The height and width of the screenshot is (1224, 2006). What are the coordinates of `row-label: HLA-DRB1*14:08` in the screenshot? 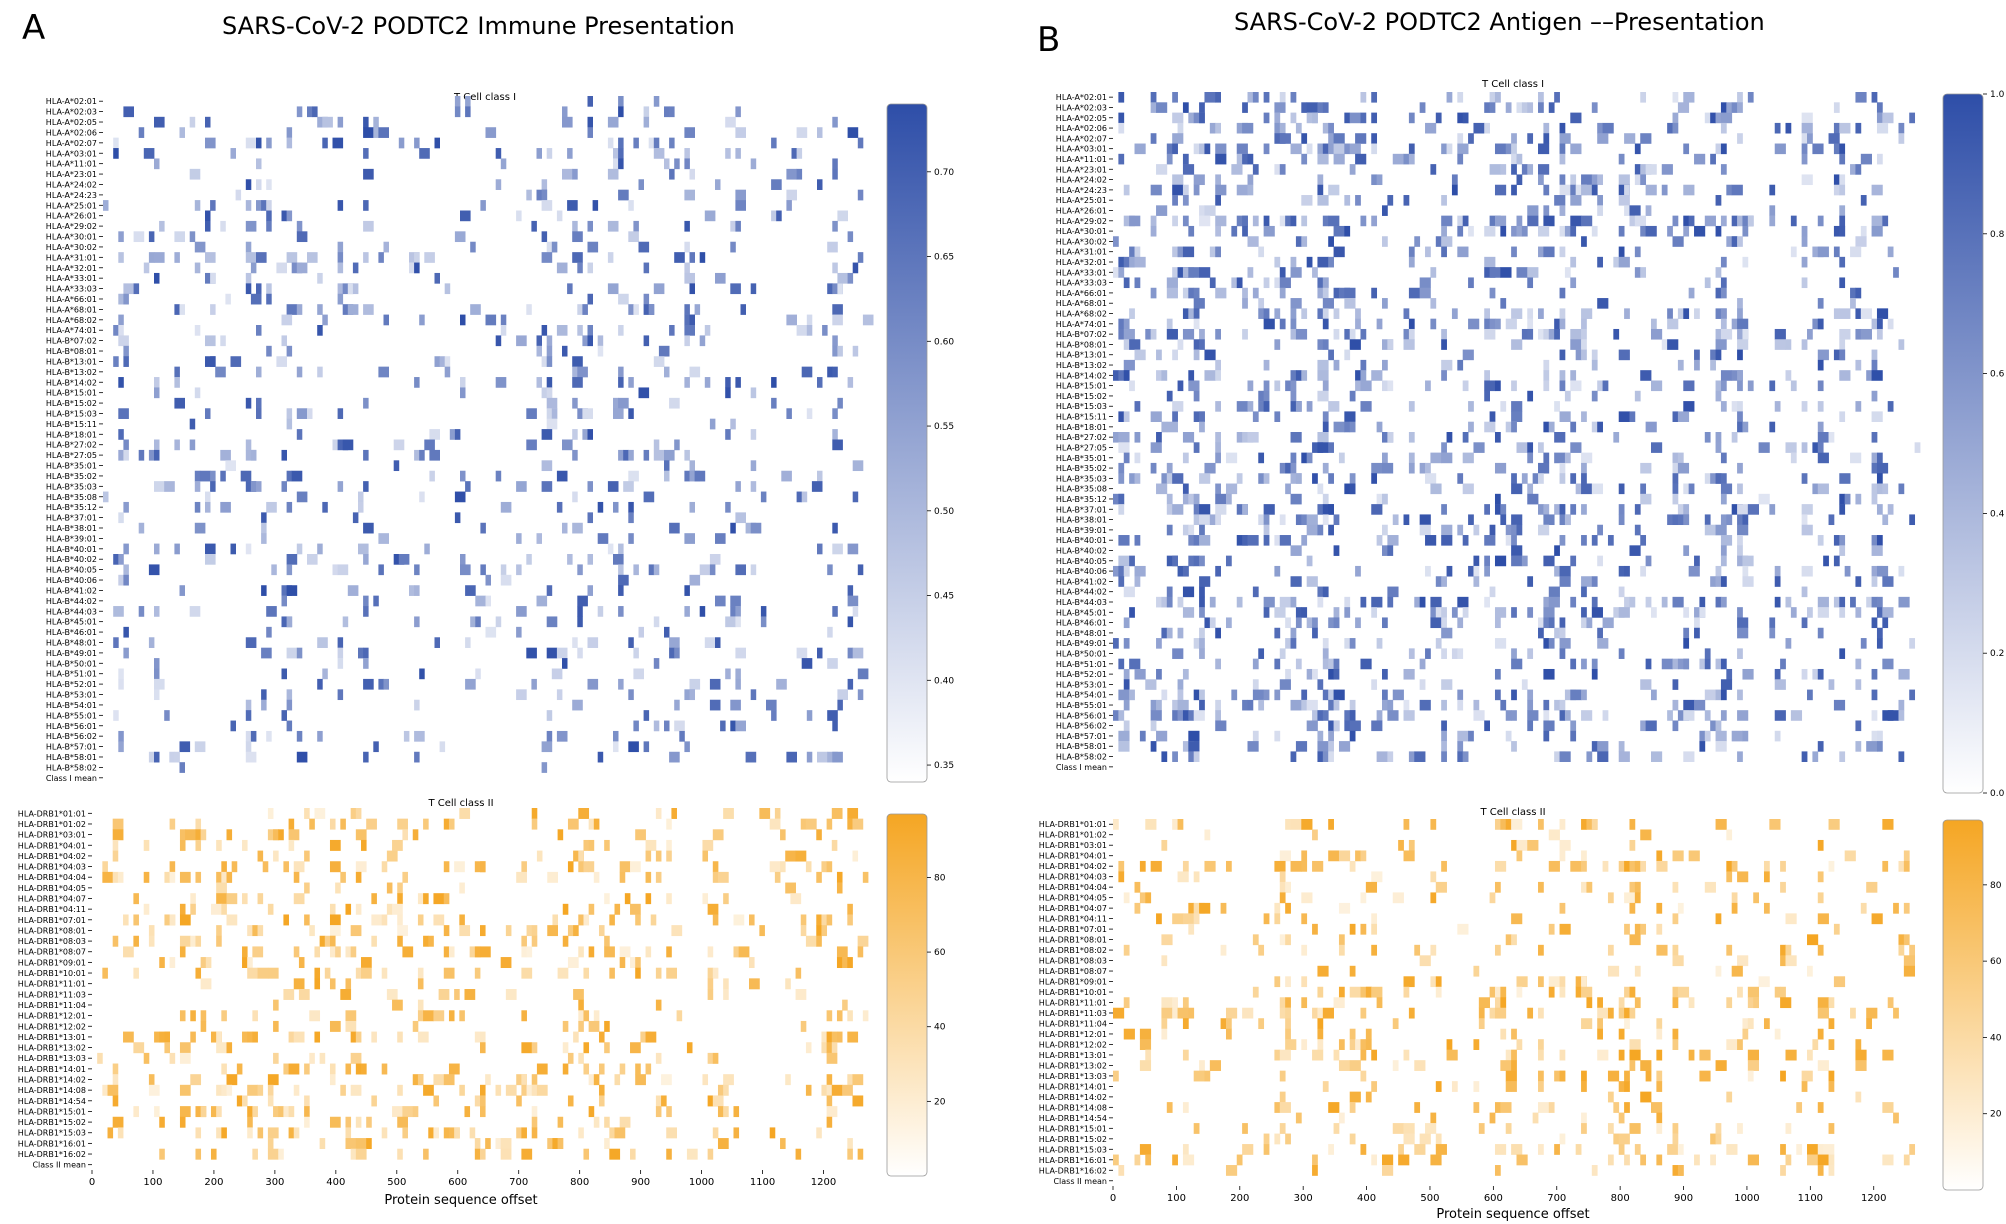 It's located at (1073, 1107).